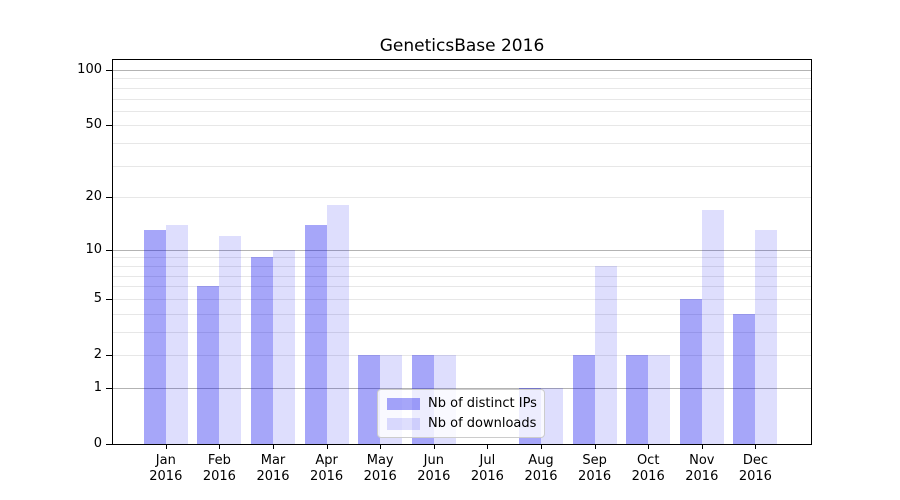  What do you see at coordinates (262, 350) in the screenshot?
I see `bar-distinct-ips-mar` at bounding box center [262, 350].